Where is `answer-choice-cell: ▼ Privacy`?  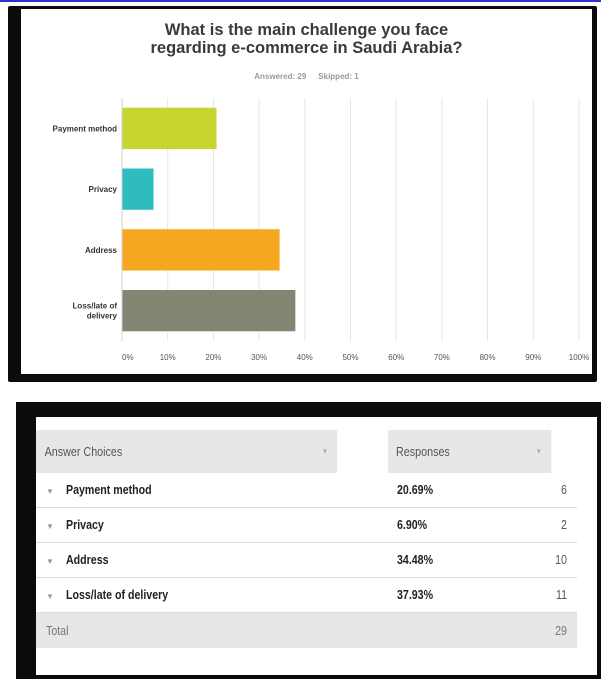
answer-choice-cell: ▼ Privacy is located at coordinates (211, 525).